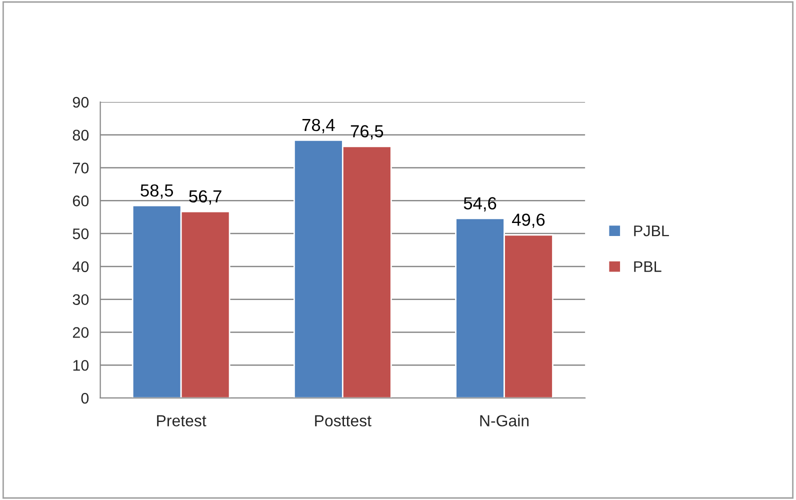 Image resolution: width=796 pixels, height=500 pixels. Describe the element at coordinates (80, 135) in the screenshot. I see `y-tick-label: 80` at that location.